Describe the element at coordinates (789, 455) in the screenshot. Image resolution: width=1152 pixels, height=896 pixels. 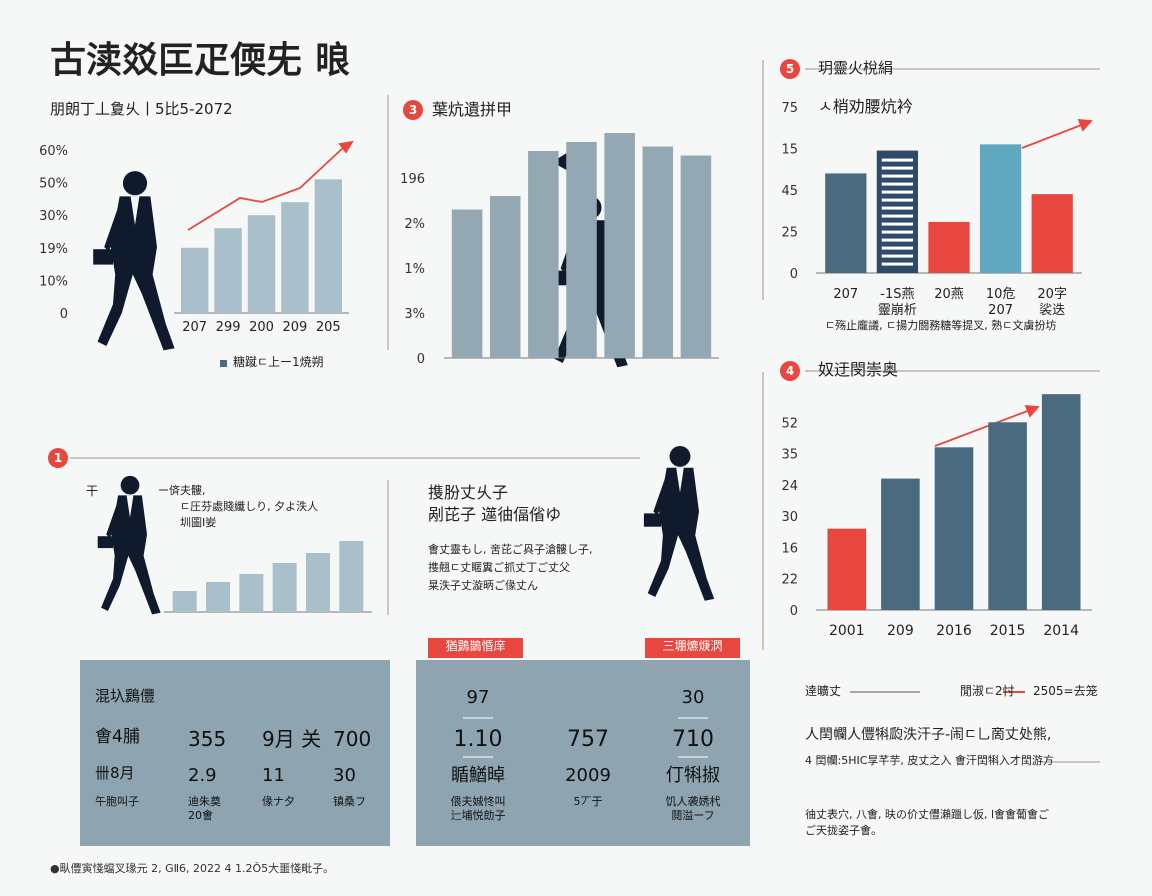
I see `y-tick-label: 35` at that location.